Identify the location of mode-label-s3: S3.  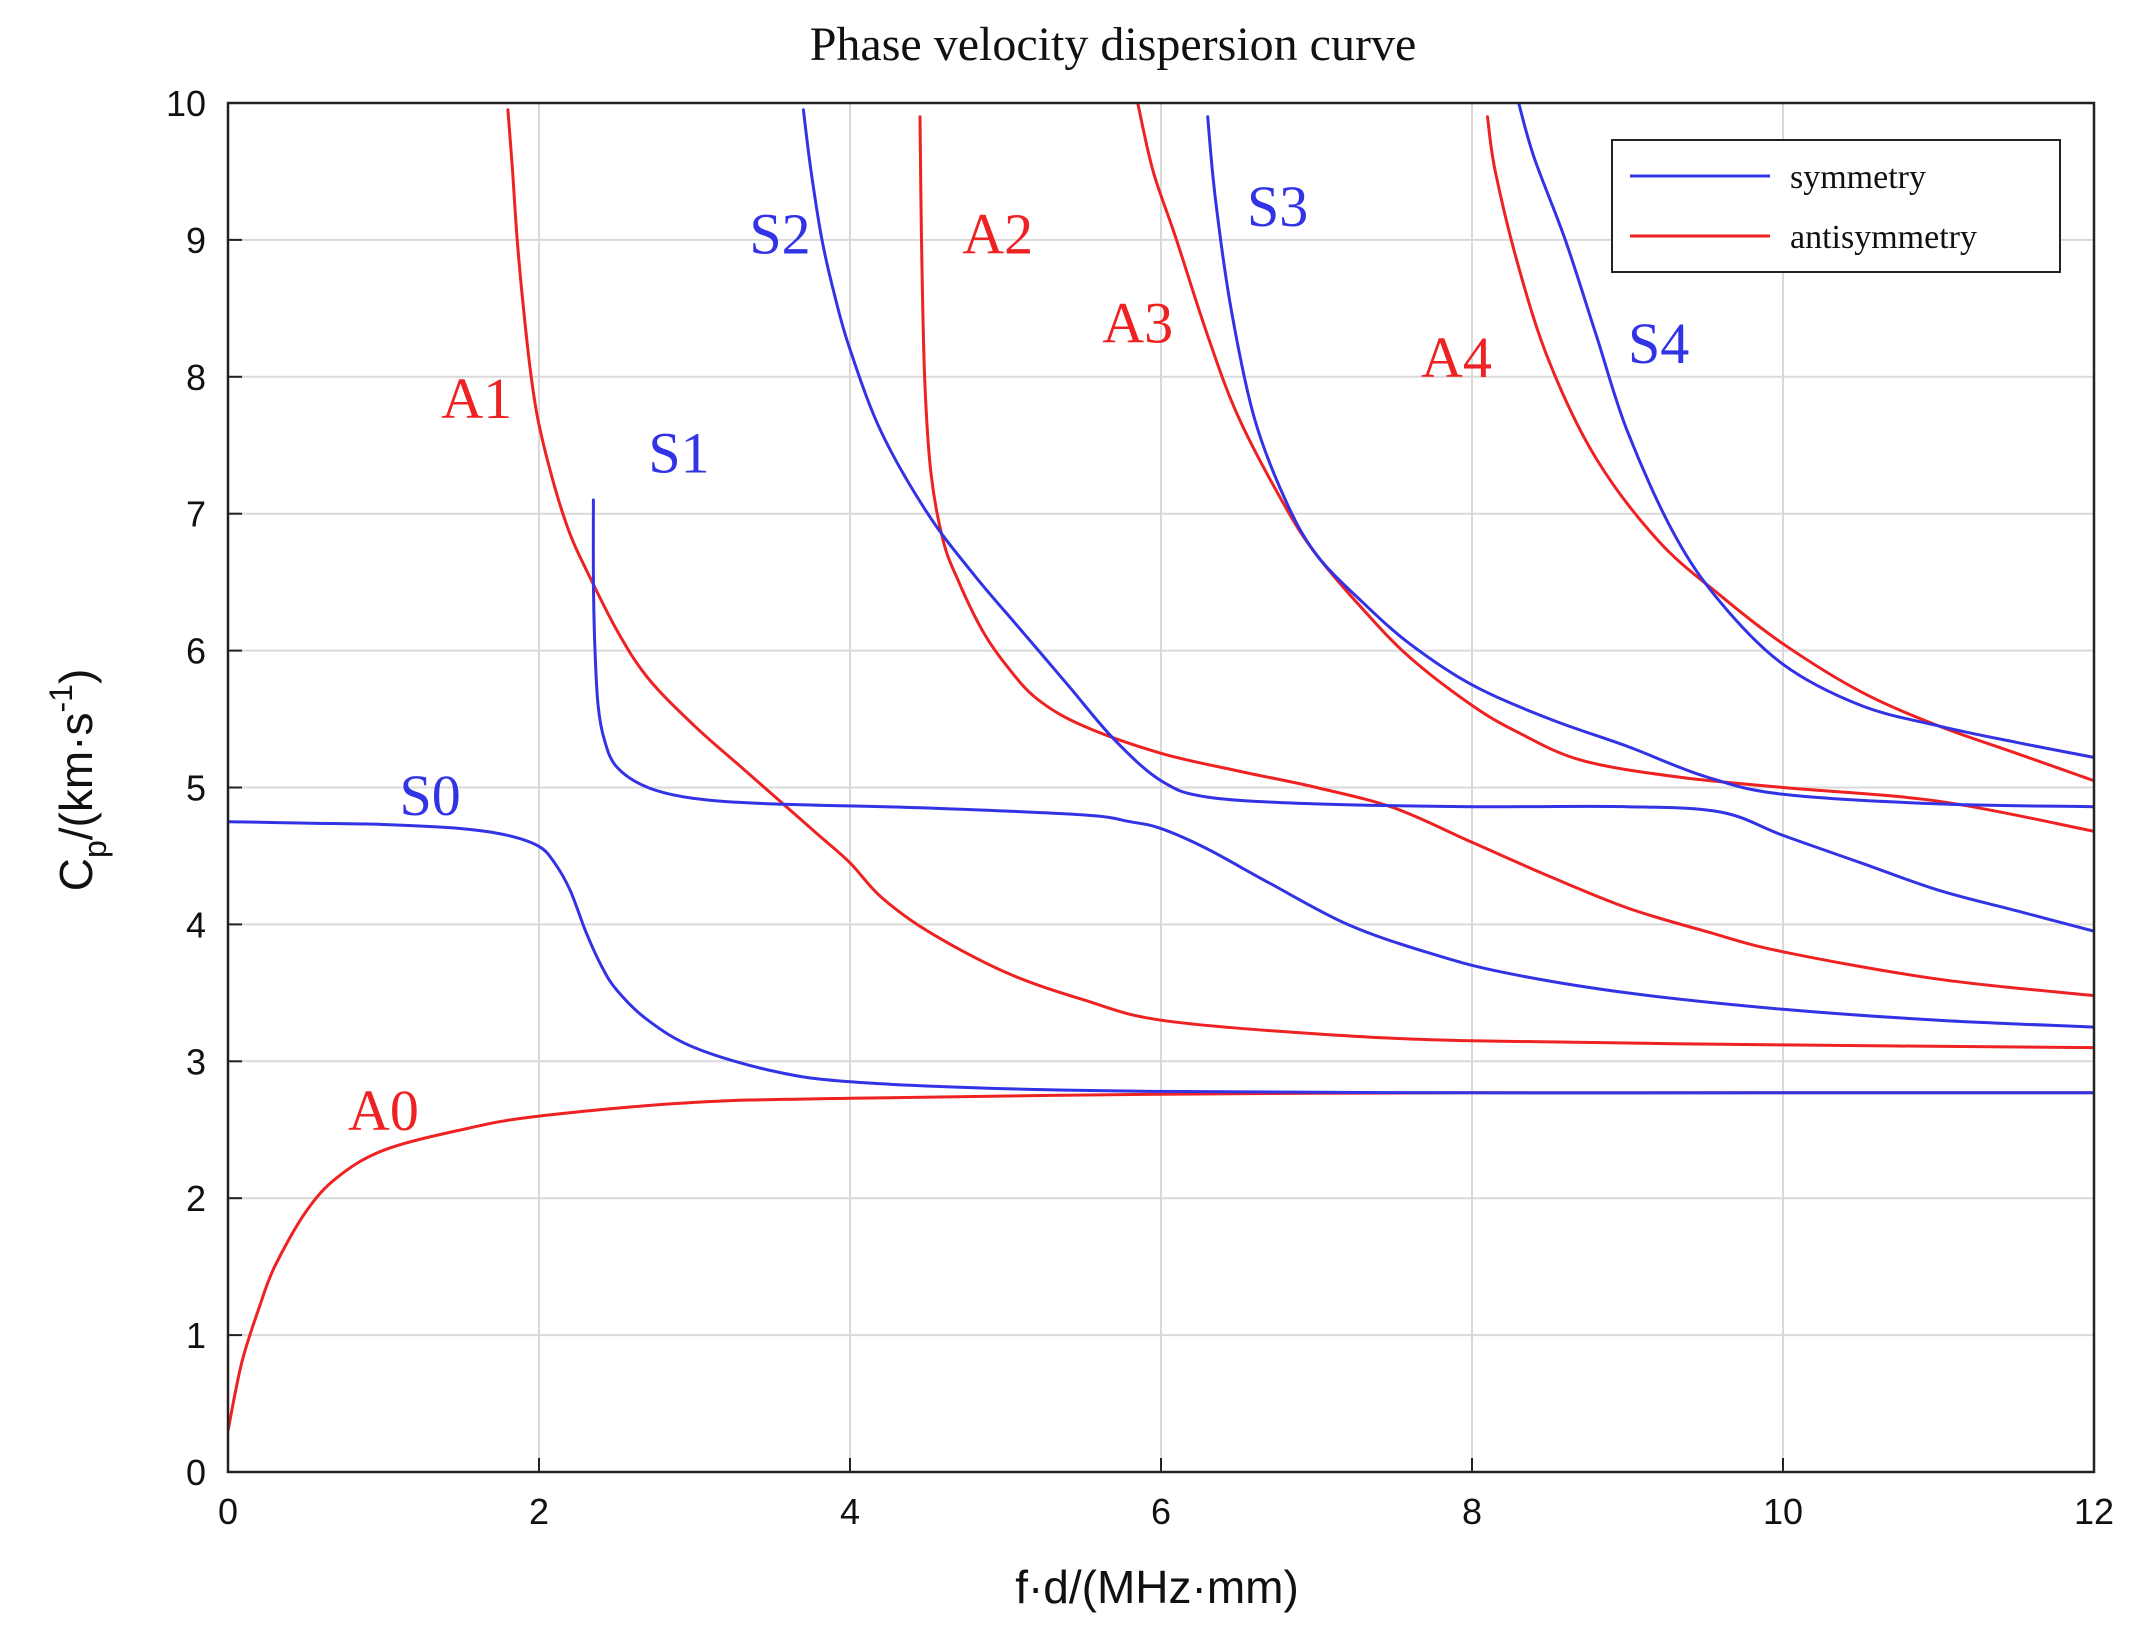
(1277, 206).